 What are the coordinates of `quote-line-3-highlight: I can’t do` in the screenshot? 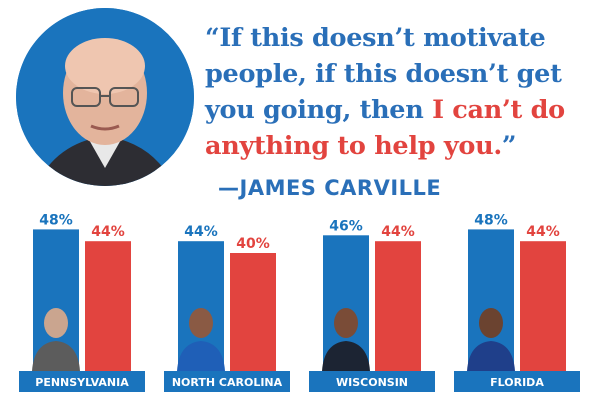 It's located at (498, 110).